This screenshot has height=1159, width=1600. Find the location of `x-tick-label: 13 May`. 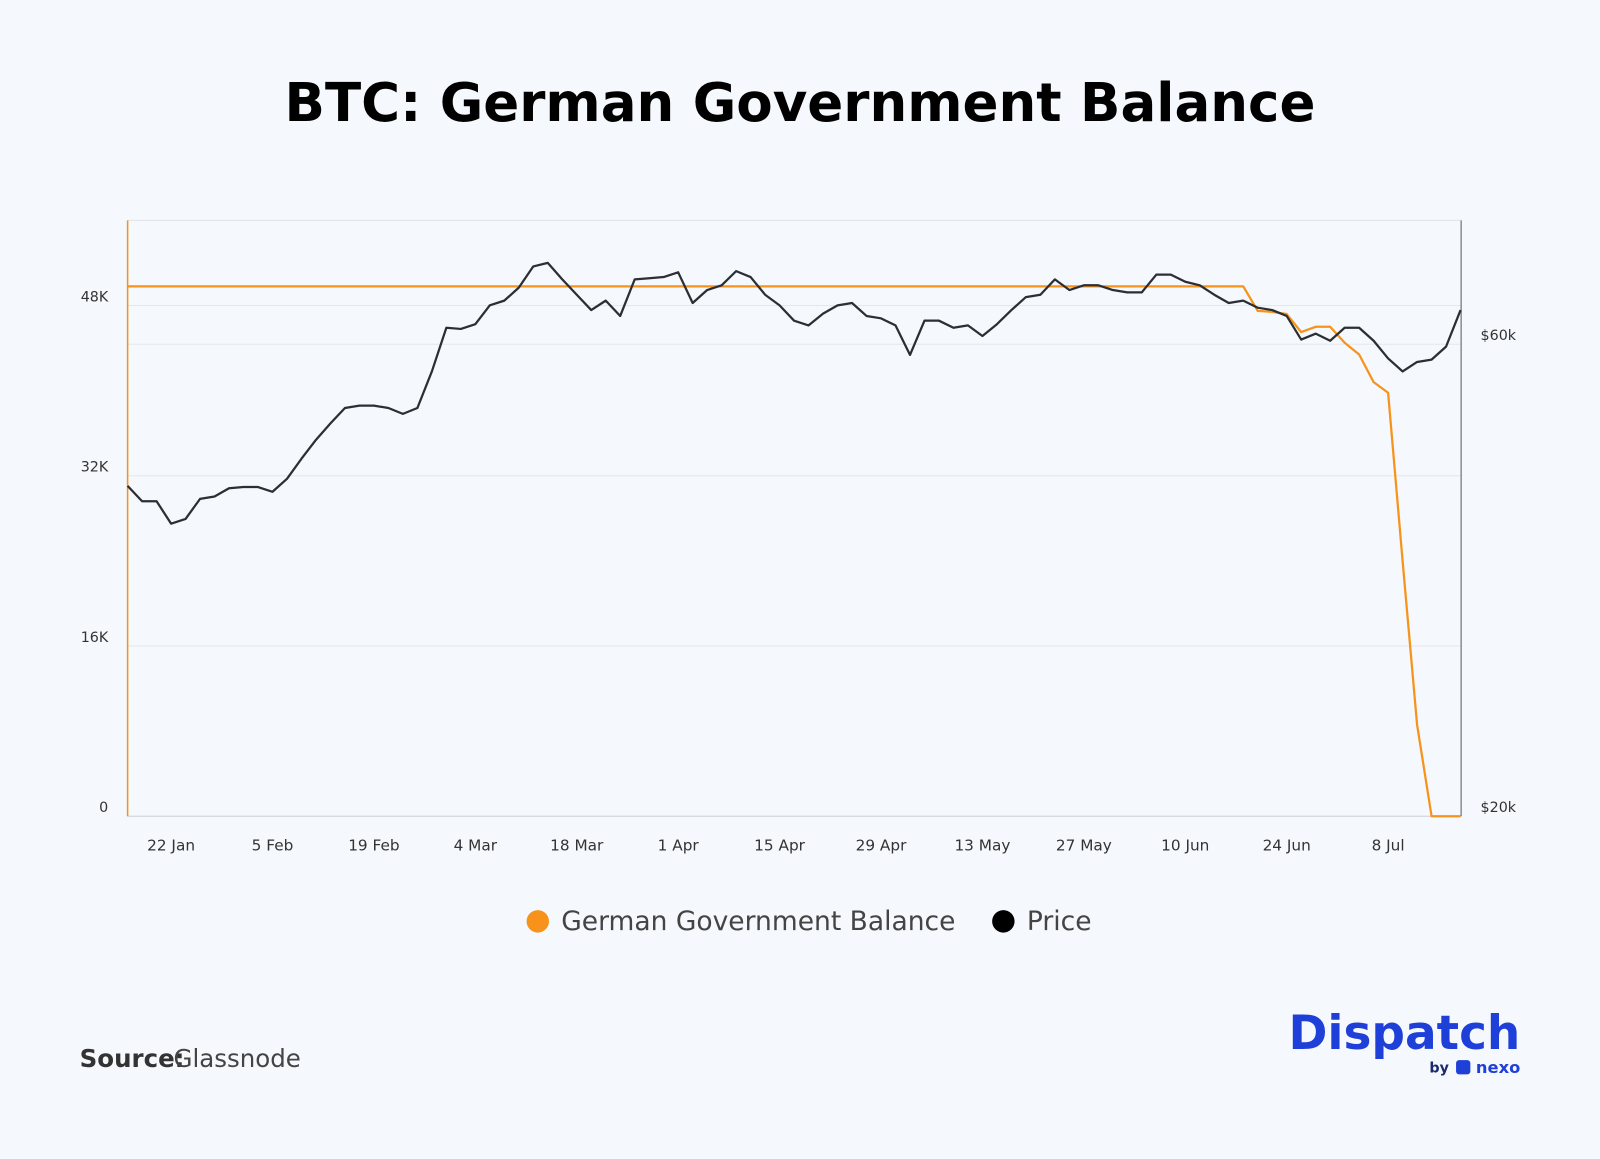

x-tick-label: 13 May is located at coordinates (982, 845).